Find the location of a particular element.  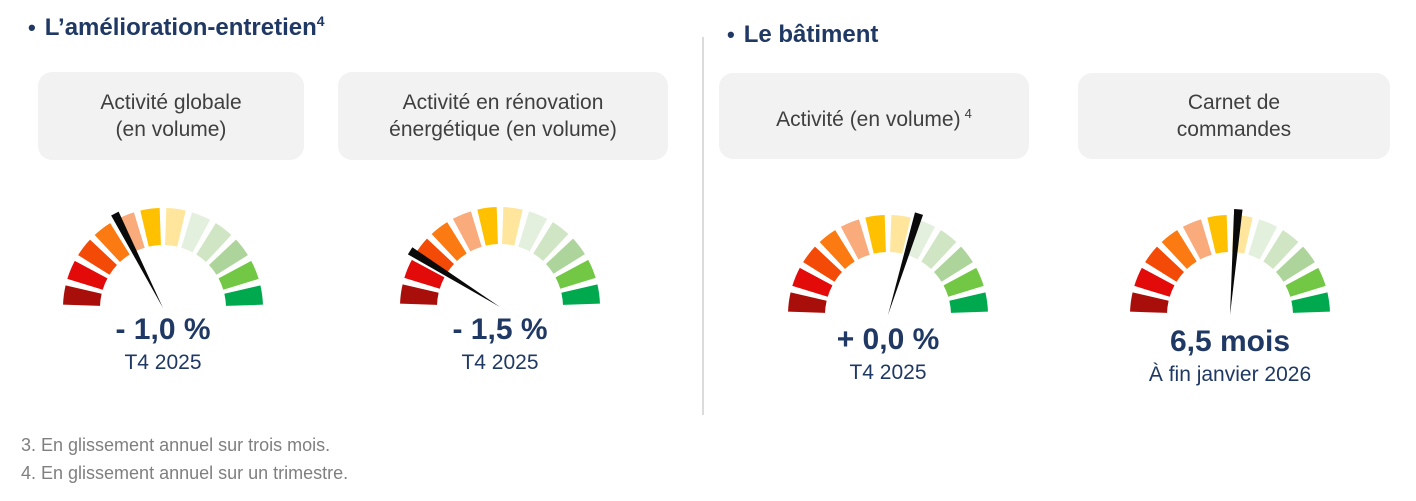

label-line: Activité (en volume) 4 is located at coordinates (874, 118).